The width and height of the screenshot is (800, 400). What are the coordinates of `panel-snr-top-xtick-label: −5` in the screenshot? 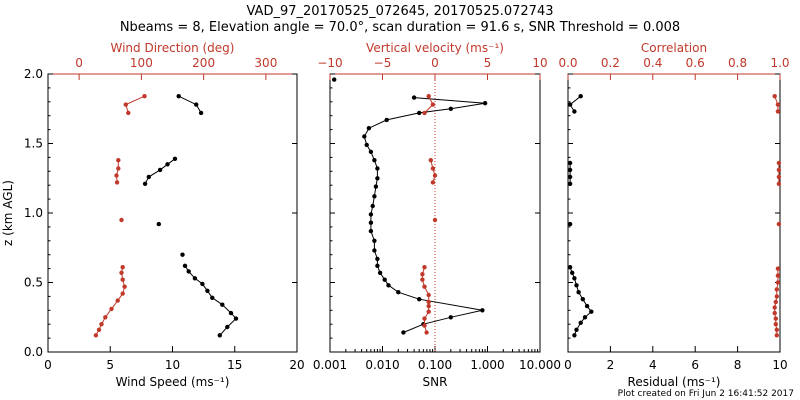 It's located at (383, 63).